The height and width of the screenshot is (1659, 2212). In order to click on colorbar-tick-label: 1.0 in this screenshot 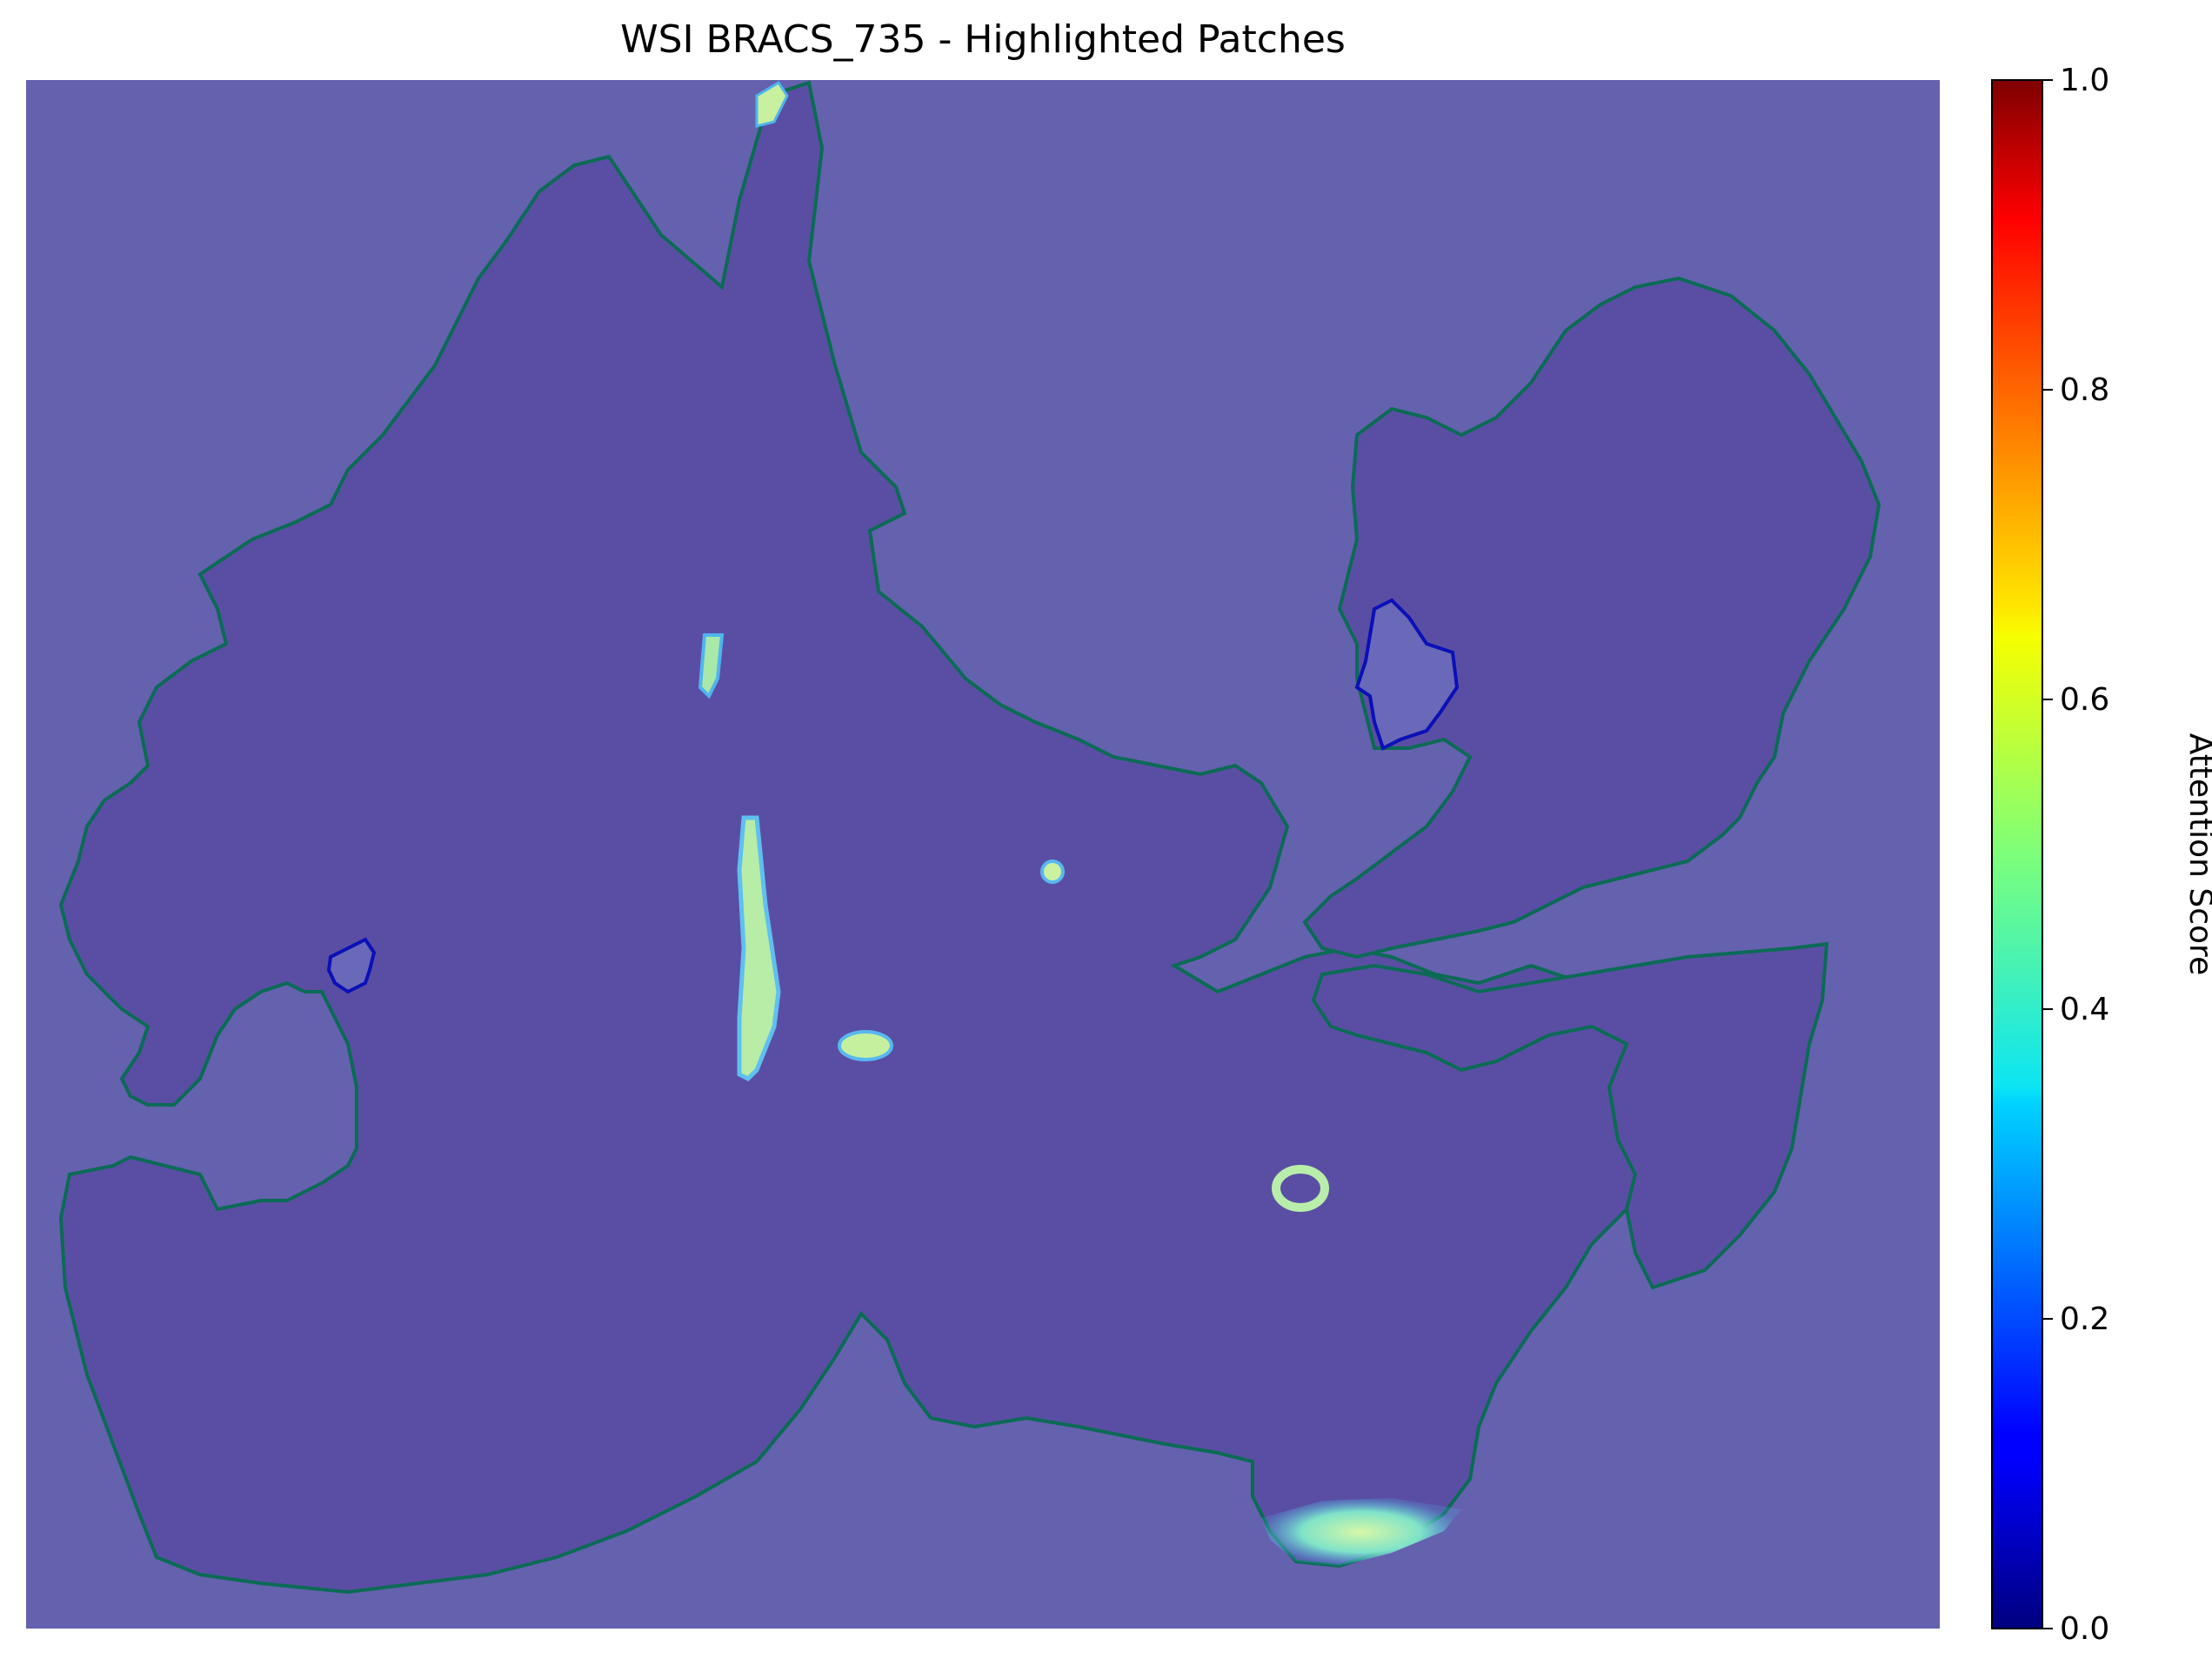, I will do `click(2084, 80)`.